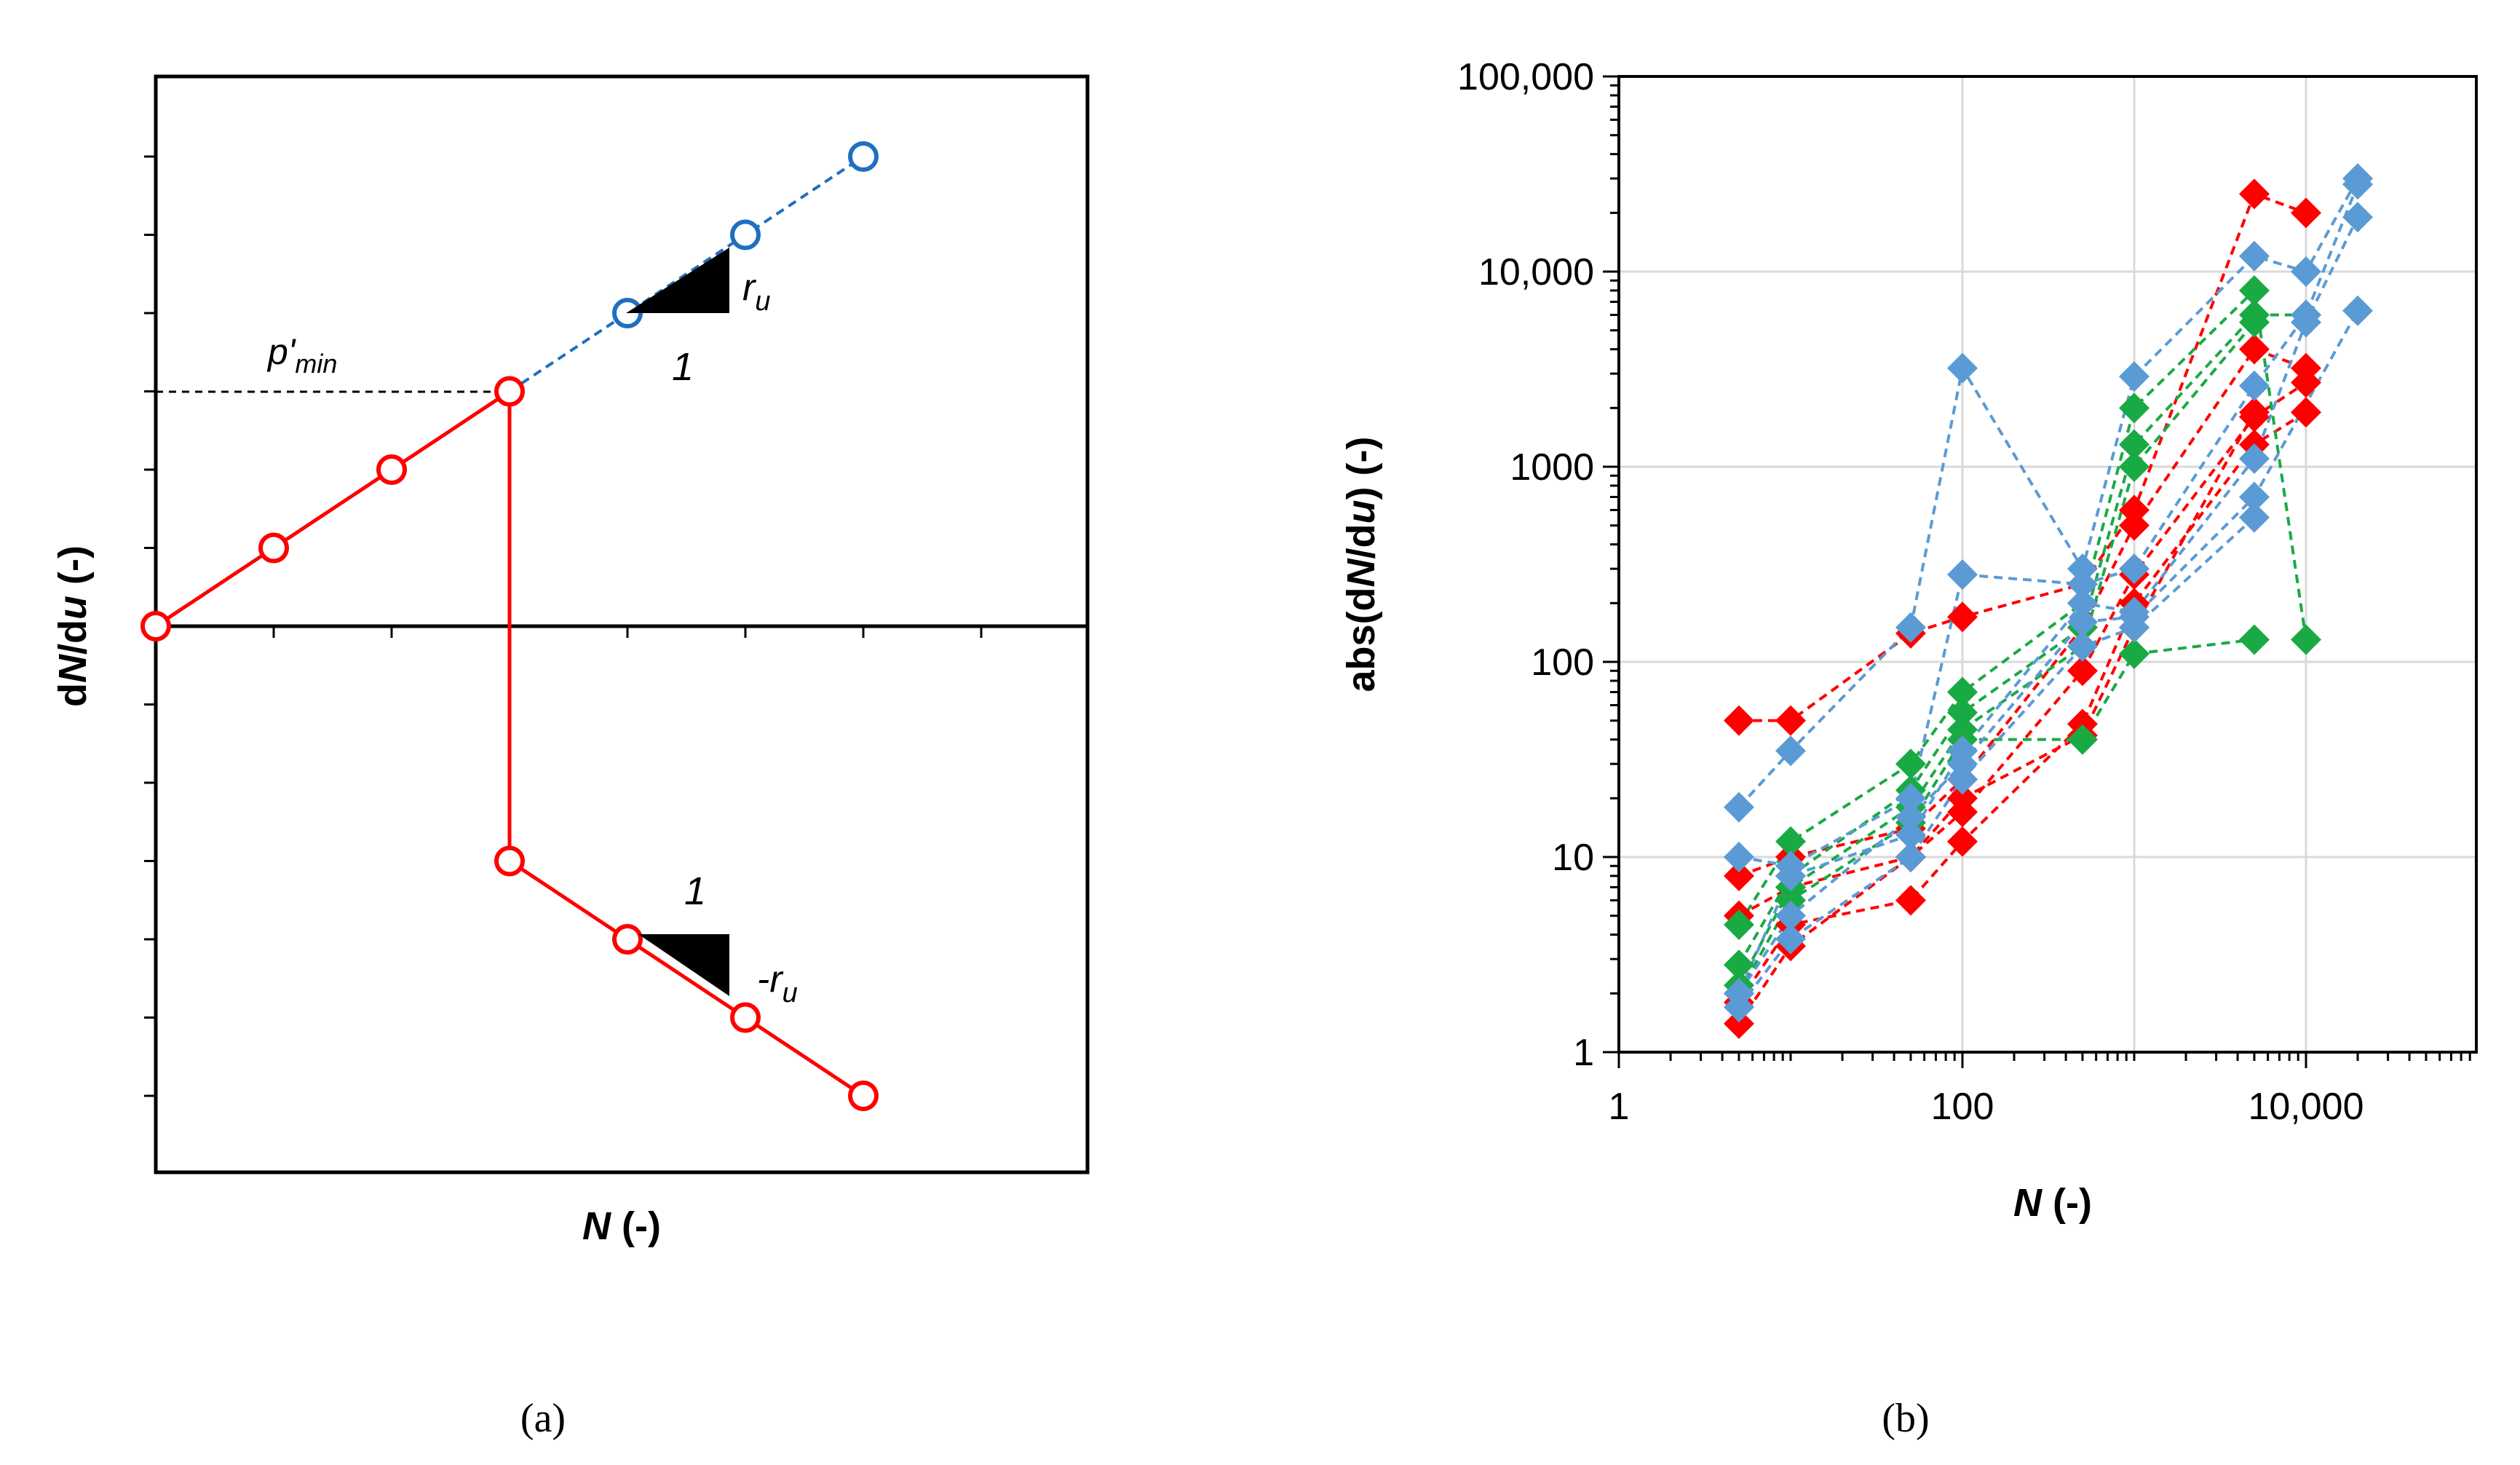 The image size is (2520, 1465). What do you see at coordinates (677, 280) in the screenshot?
I see `a-slope-triangle-up` at bounding box center [677, 280].